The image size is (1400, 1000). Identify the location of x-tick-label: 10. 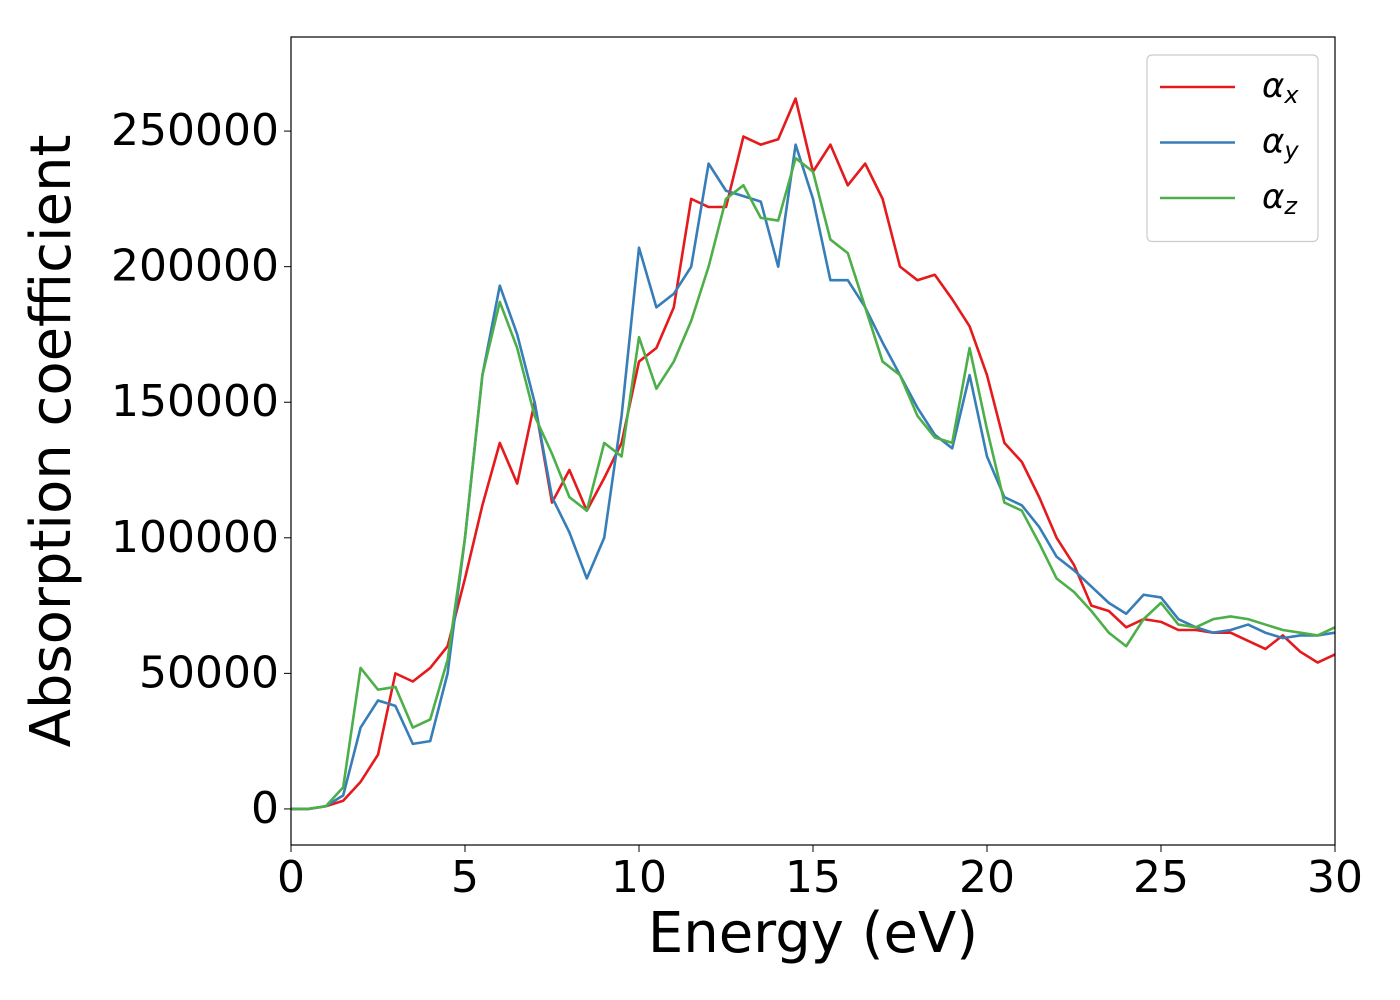
(639, 877).